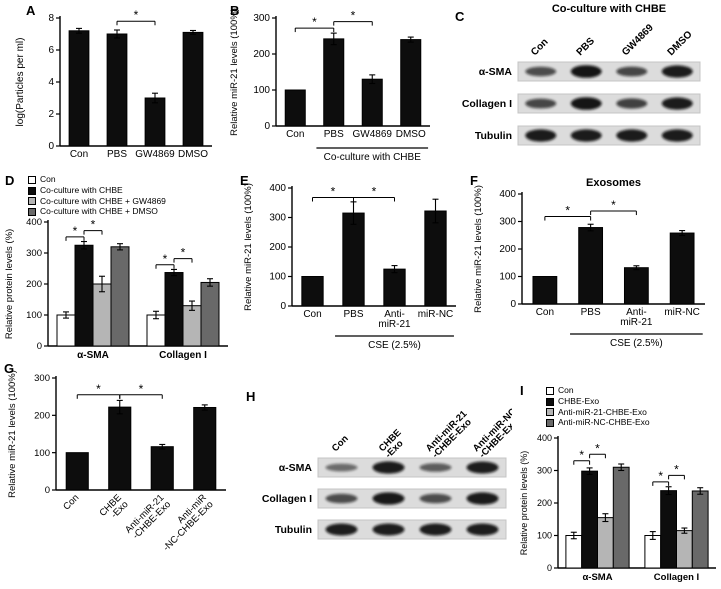  Describe the element at coordinates (636, 312) in the screenshot. I see `x-tick-label: Anti-` at that location.